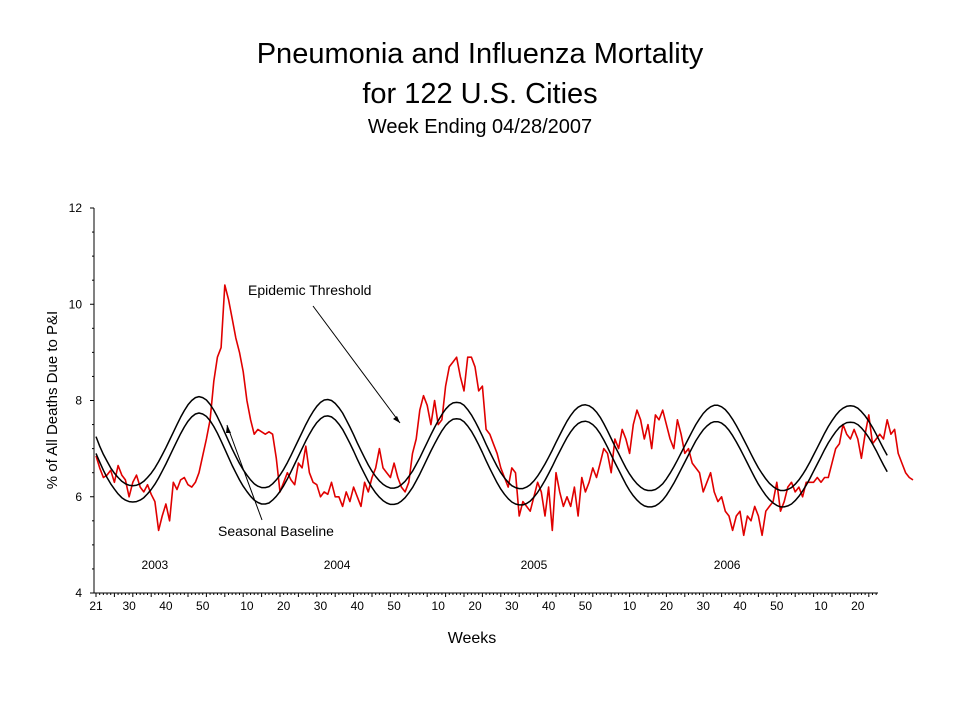  I want to click on year-label: 2005, so click(534, 565).